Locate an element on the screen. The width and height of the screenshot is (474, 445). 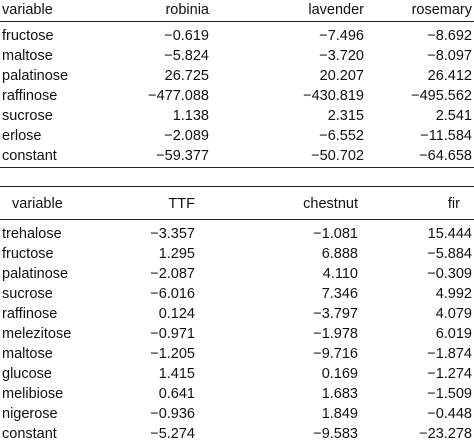
table-row: maltose −5.824 −3.720 −8.097 is located at coordinates (237, 56).